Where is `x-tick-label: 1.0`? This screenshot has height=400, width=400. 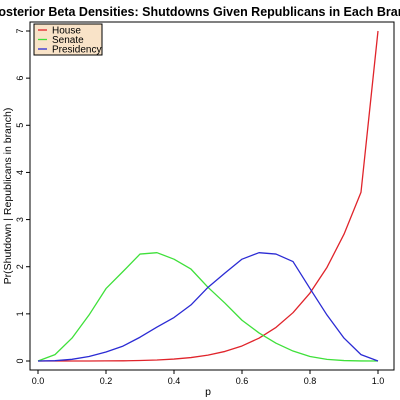
x-tick-label: 1.0 is located at coordinates (378, 381).